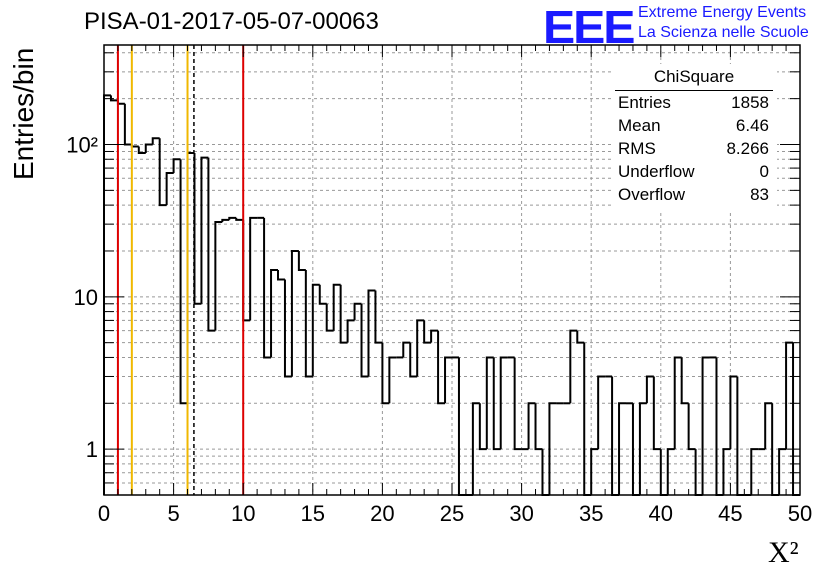  Describe the element at coordinates (800, 513) in the screenshot. I see `x-tick-label: 50` at that location.